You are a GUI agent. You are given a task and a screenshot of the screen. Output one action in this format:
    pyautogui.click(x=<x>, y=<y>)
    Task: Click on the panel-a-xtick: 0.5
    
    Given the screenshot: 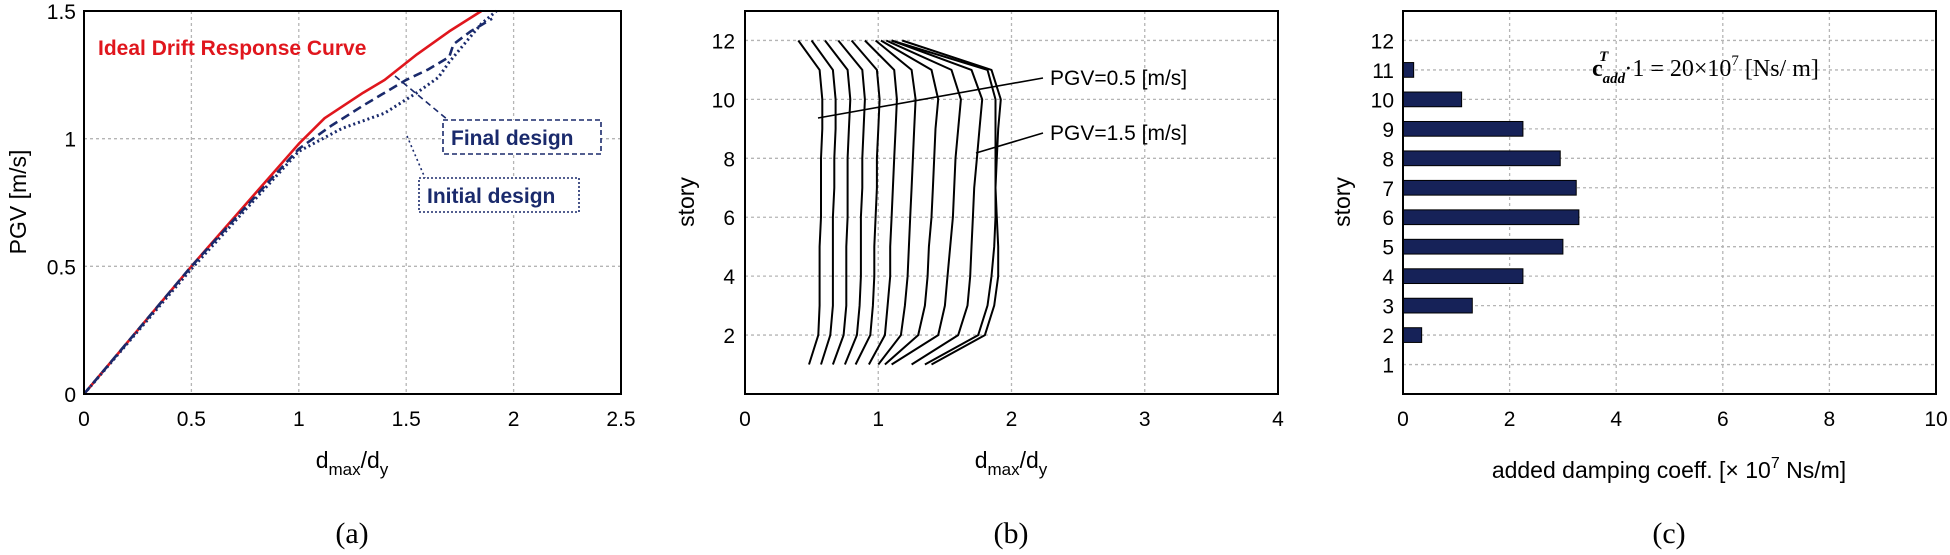 What is the action you would take?
    pyautogui.click(x=191, y=419)
    